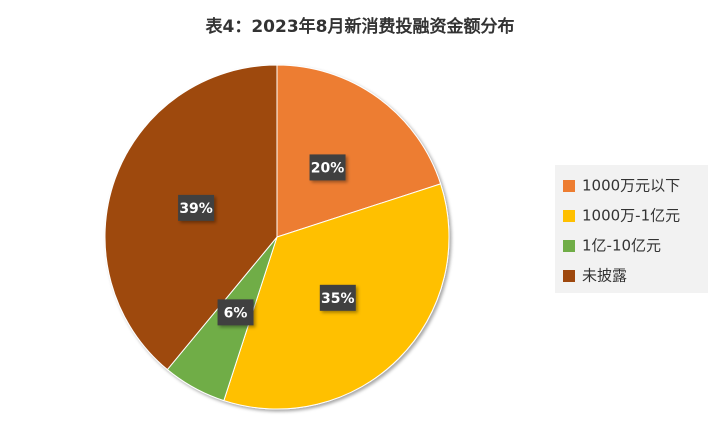  What do you see at coordinates (631, 186) in the screenshot?
I see `legend-label: 1000万元以下` at bounding box center [631, 186].